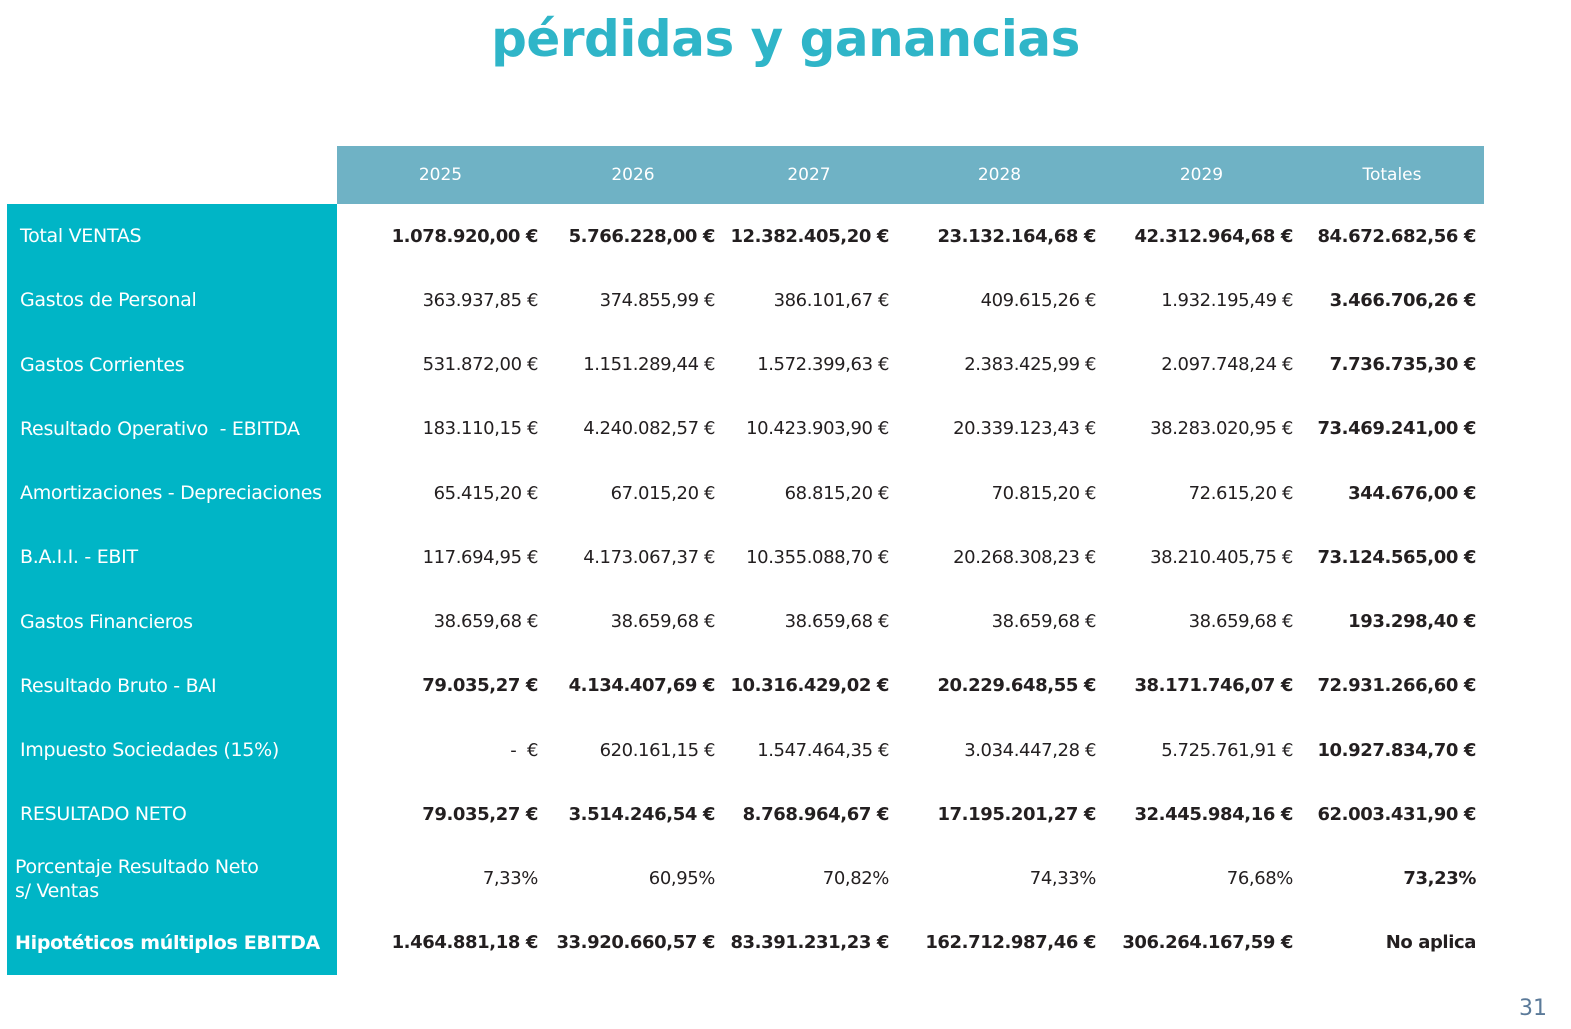 This screenshot has width=1571, height=1029. What do you see at coordinates (103, 814) in the screenshot?
I see `row-label: RESULTADO NETO` at bounding box center [103, 814].